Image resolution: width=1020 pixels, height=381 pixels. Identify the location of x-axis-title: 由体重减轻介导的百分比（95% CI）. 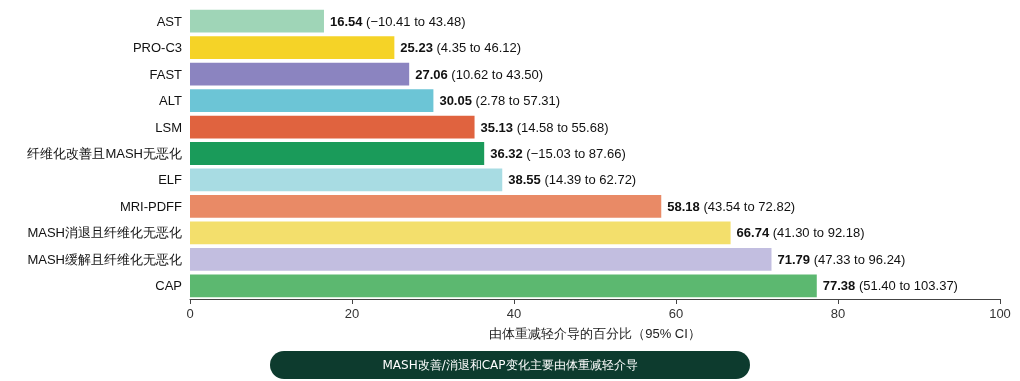
(595, 333).